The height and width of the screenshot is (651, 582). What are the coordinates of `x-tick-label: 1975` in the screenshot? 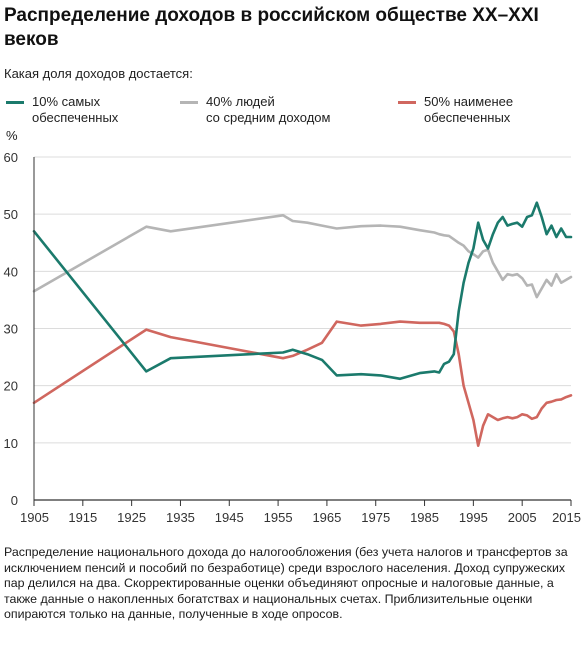 It's located at (375, 517).